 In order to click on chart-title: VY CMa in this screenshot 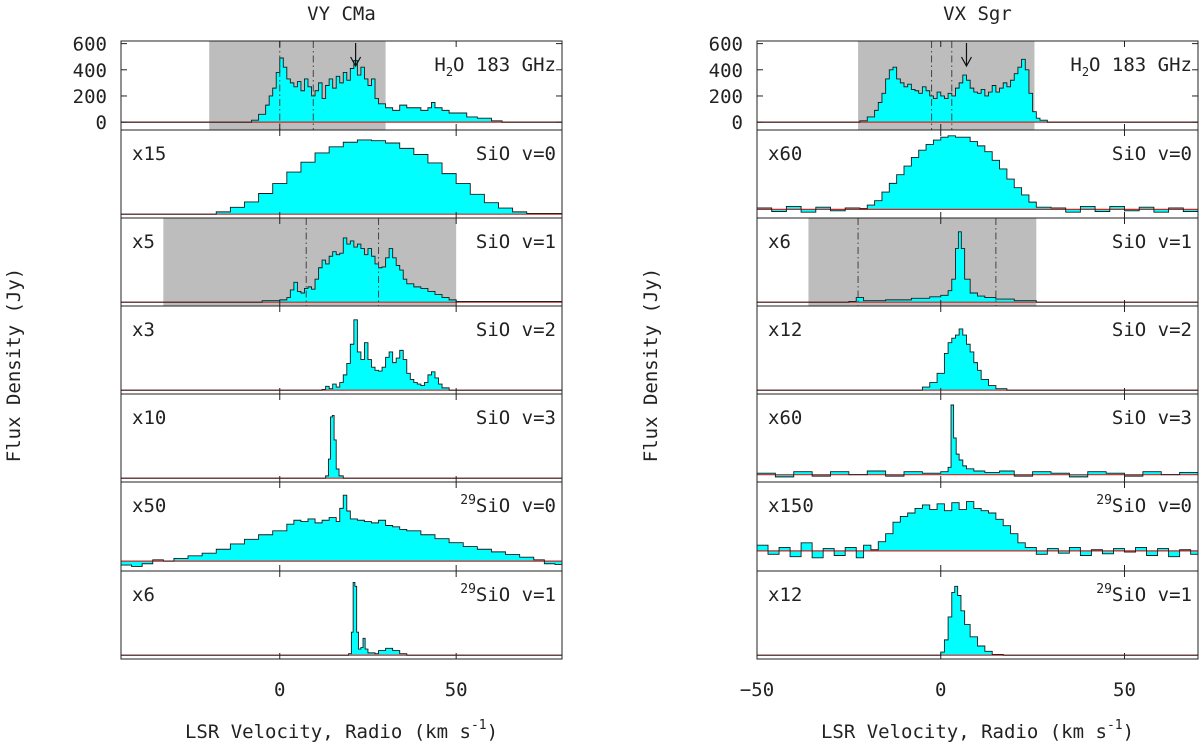, I will do `click(341, 14)`.